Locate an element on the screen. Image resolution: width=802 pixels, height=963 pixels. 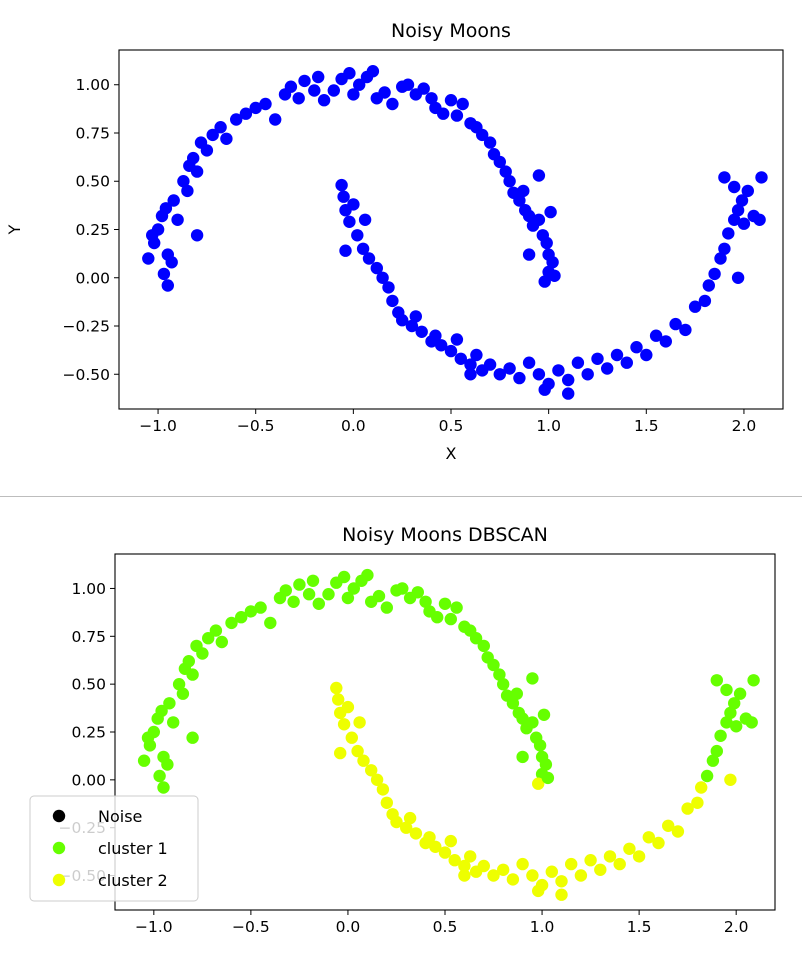
panel-divider is located at coordinates (401, 496).